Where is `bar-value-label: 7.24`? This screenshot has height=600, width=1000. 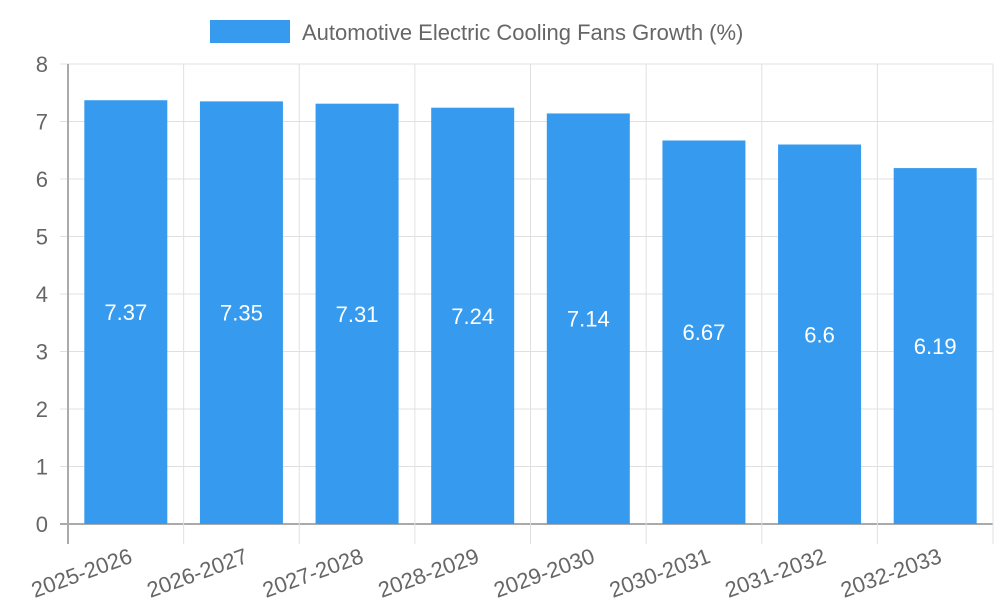 bar-value-label: 7.24 is located at coordinates (472, 316).